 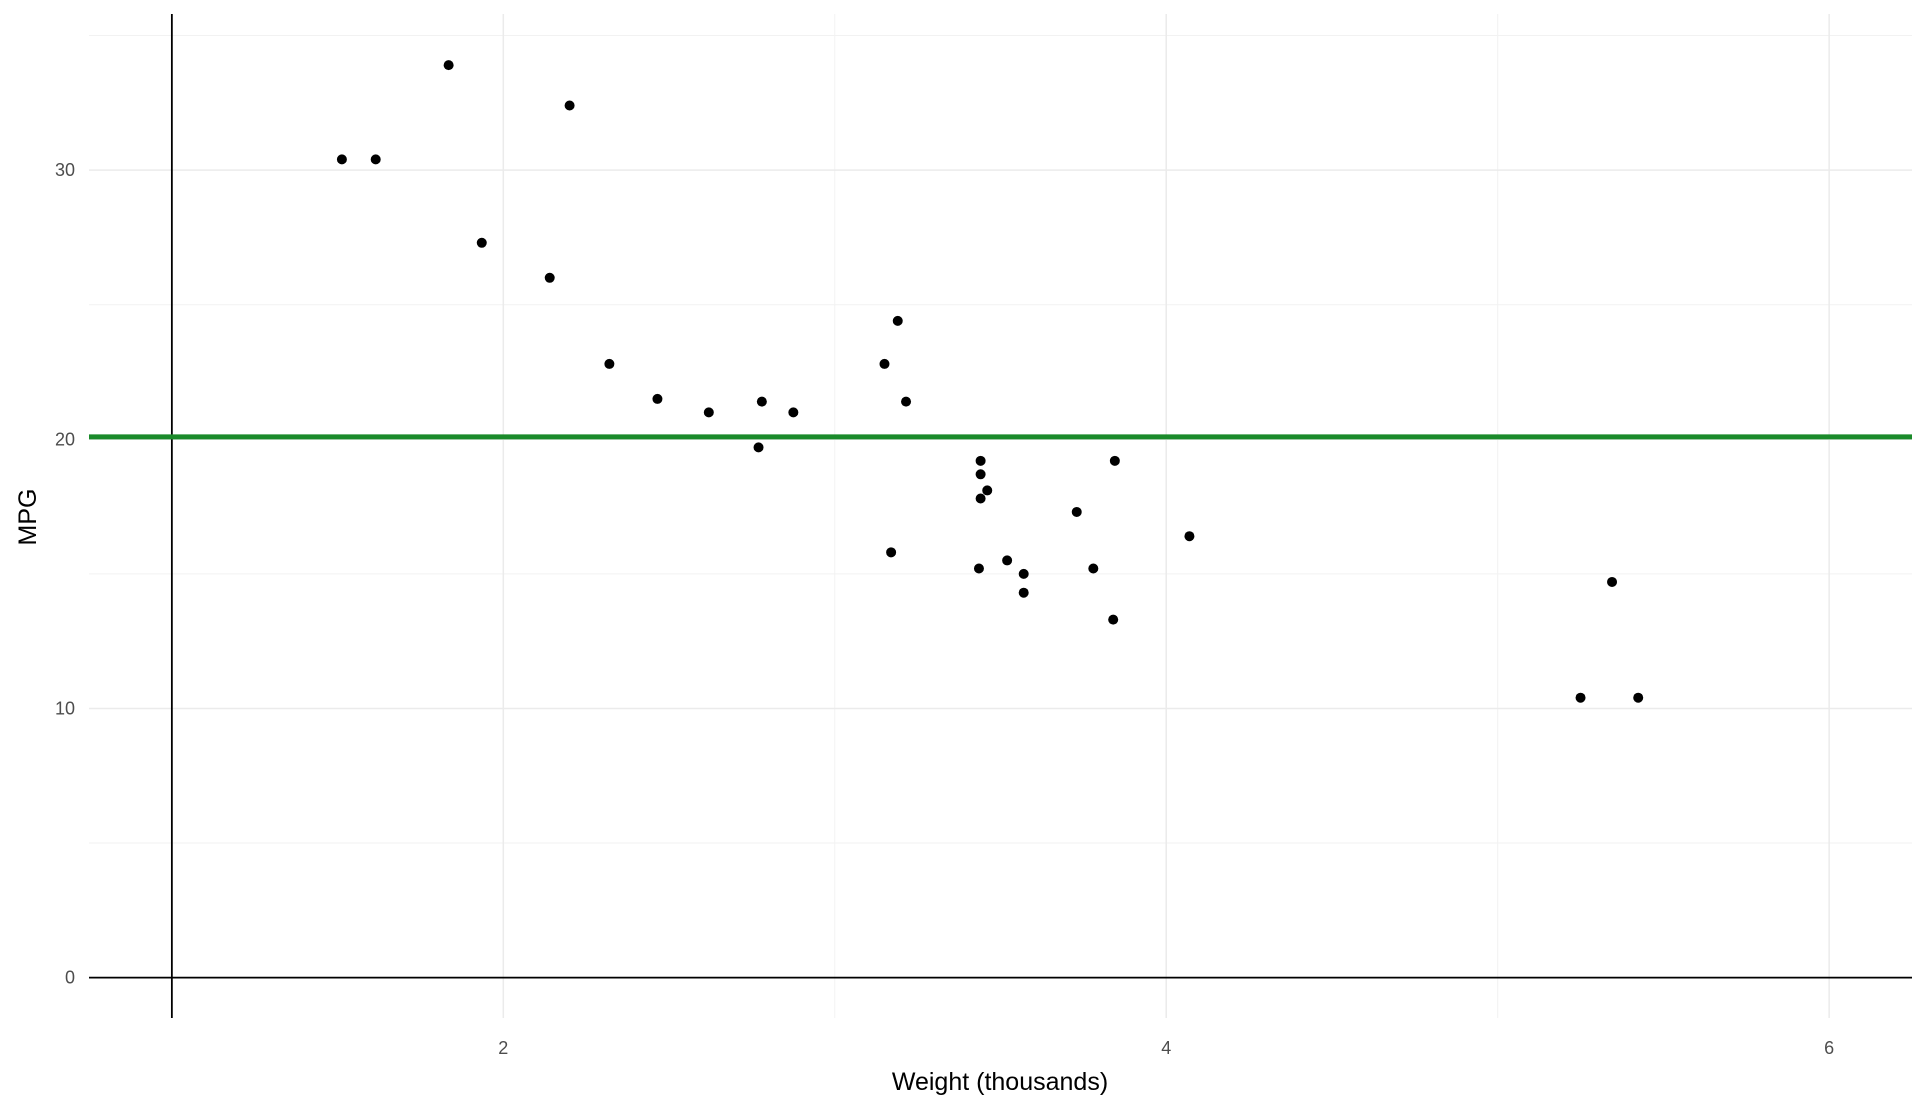 What do you see at coordinates (65, 170) in the screenshot?
I see `y-tick-label: 30` at bounding box center [65, 170].